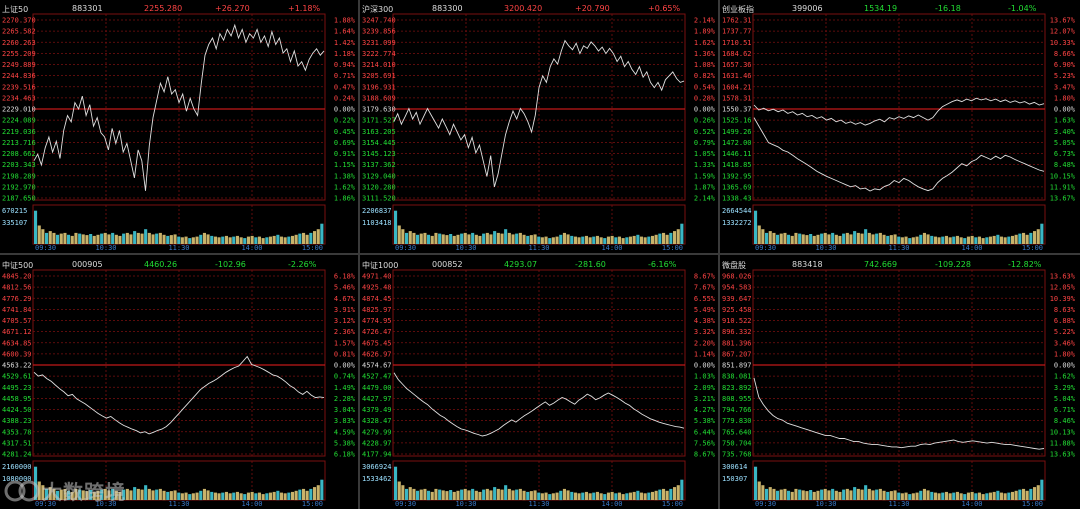 This screenshot has height=509, width=1080. I want to click on price-tick-label: 4675.45, so click(377, 343).